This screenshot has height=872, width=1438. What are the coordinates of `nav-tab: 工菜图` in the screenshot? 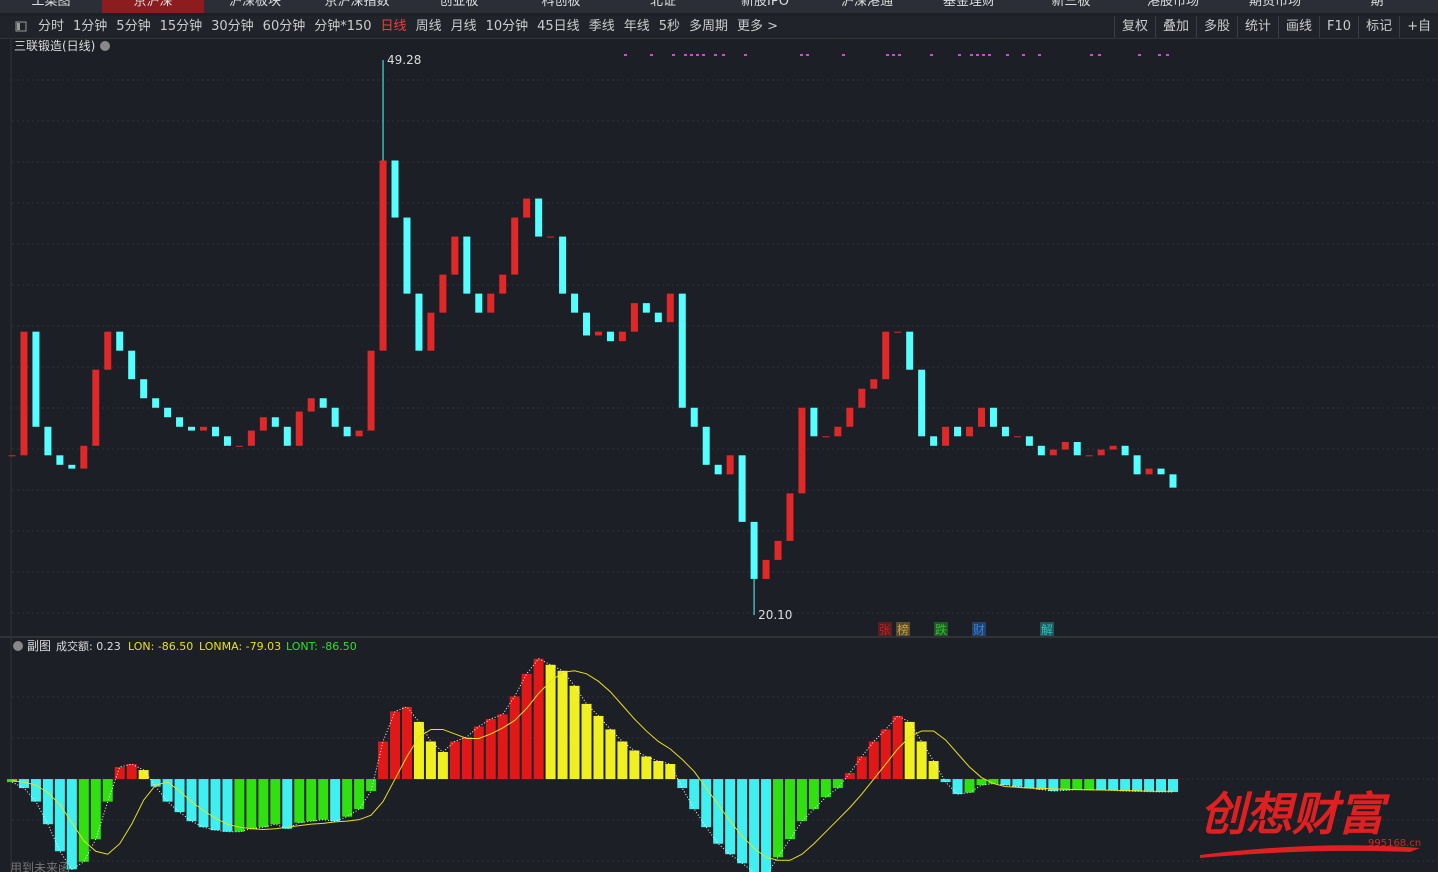 It's located at (51, 4).